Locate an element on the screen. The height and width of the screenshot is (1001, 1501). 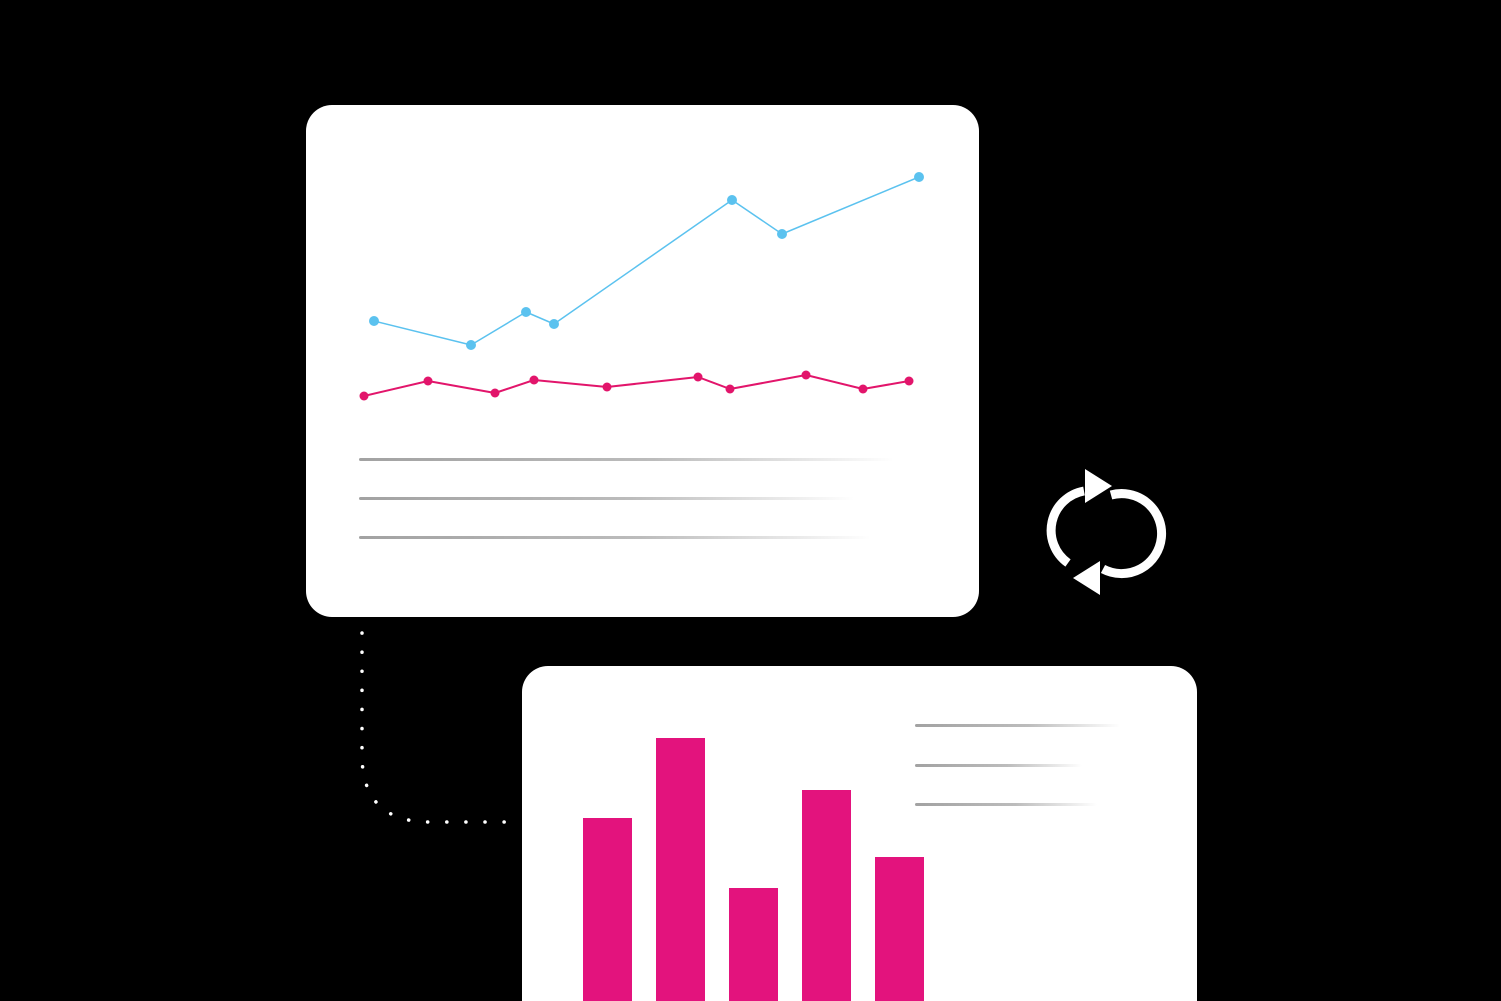
sync-arc-right is located at coordinates (1133, 534).